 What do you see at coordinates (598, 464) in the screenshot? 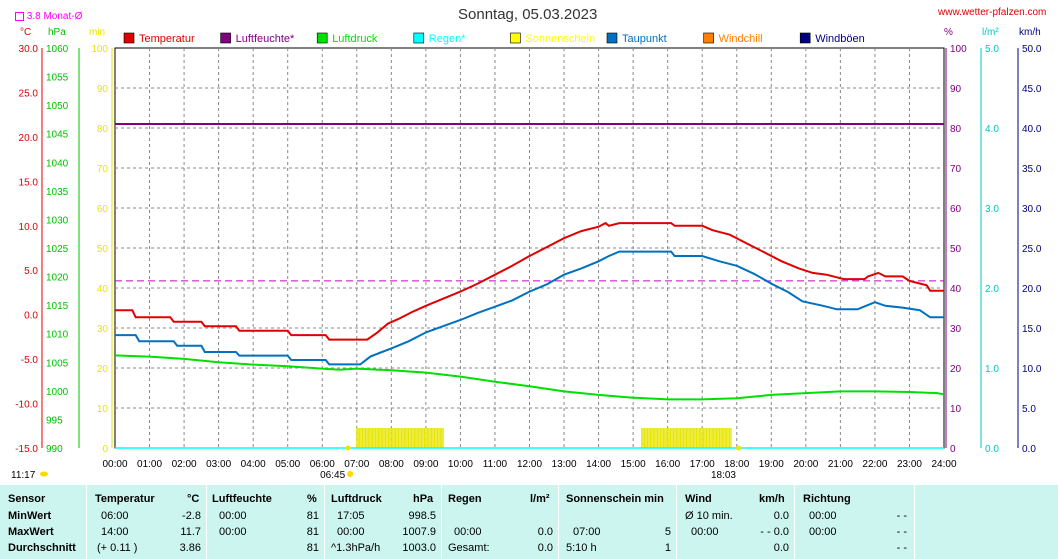
I see `time-tick-label: 14:00` at bounding box center [598, 464].